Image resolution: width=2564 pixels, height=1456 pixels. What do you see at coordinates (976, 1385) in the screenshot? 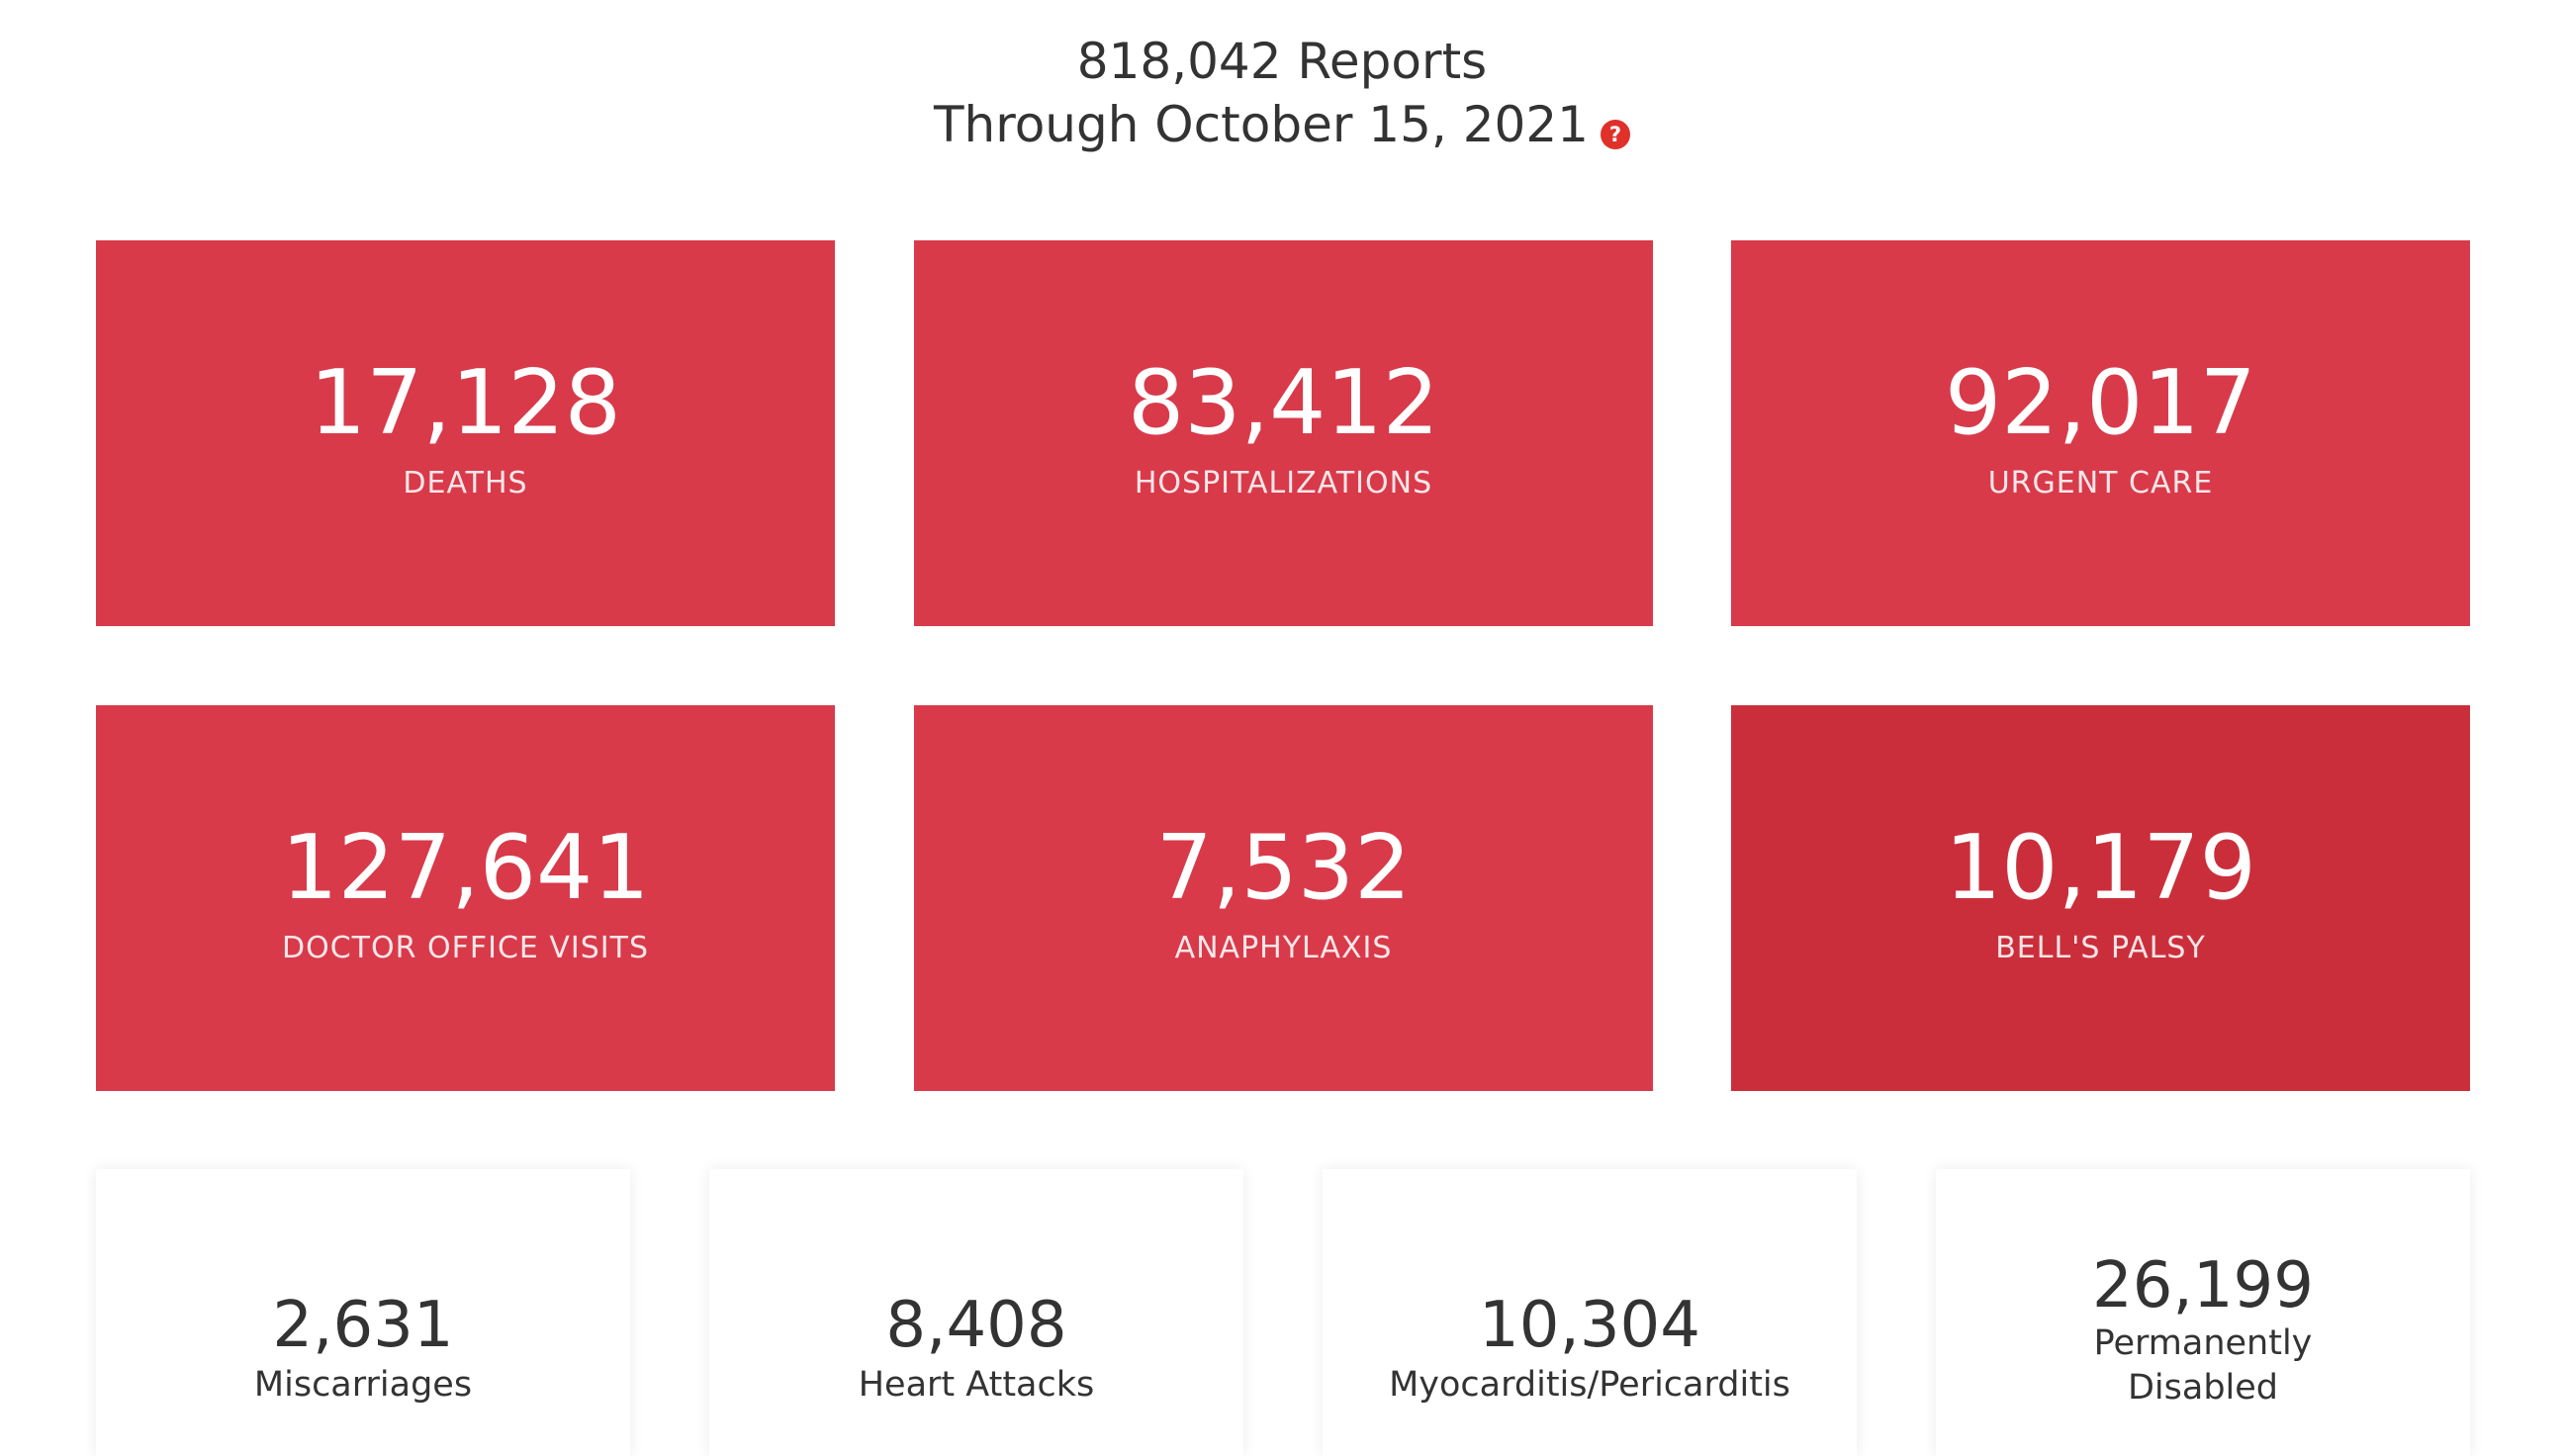
I see `stat-label: Heart Attacks` at bounding box center [976, 1385].